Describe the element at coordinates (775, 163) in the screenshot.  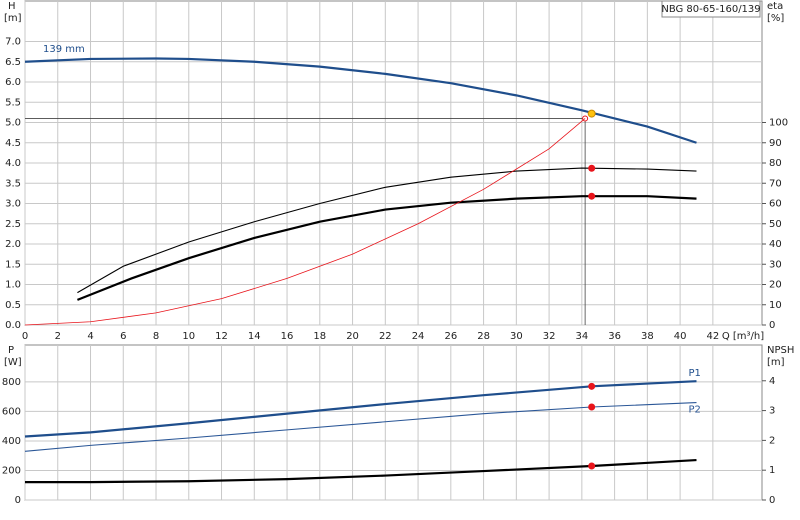
I see `y2-tick-label: 80` at that location.